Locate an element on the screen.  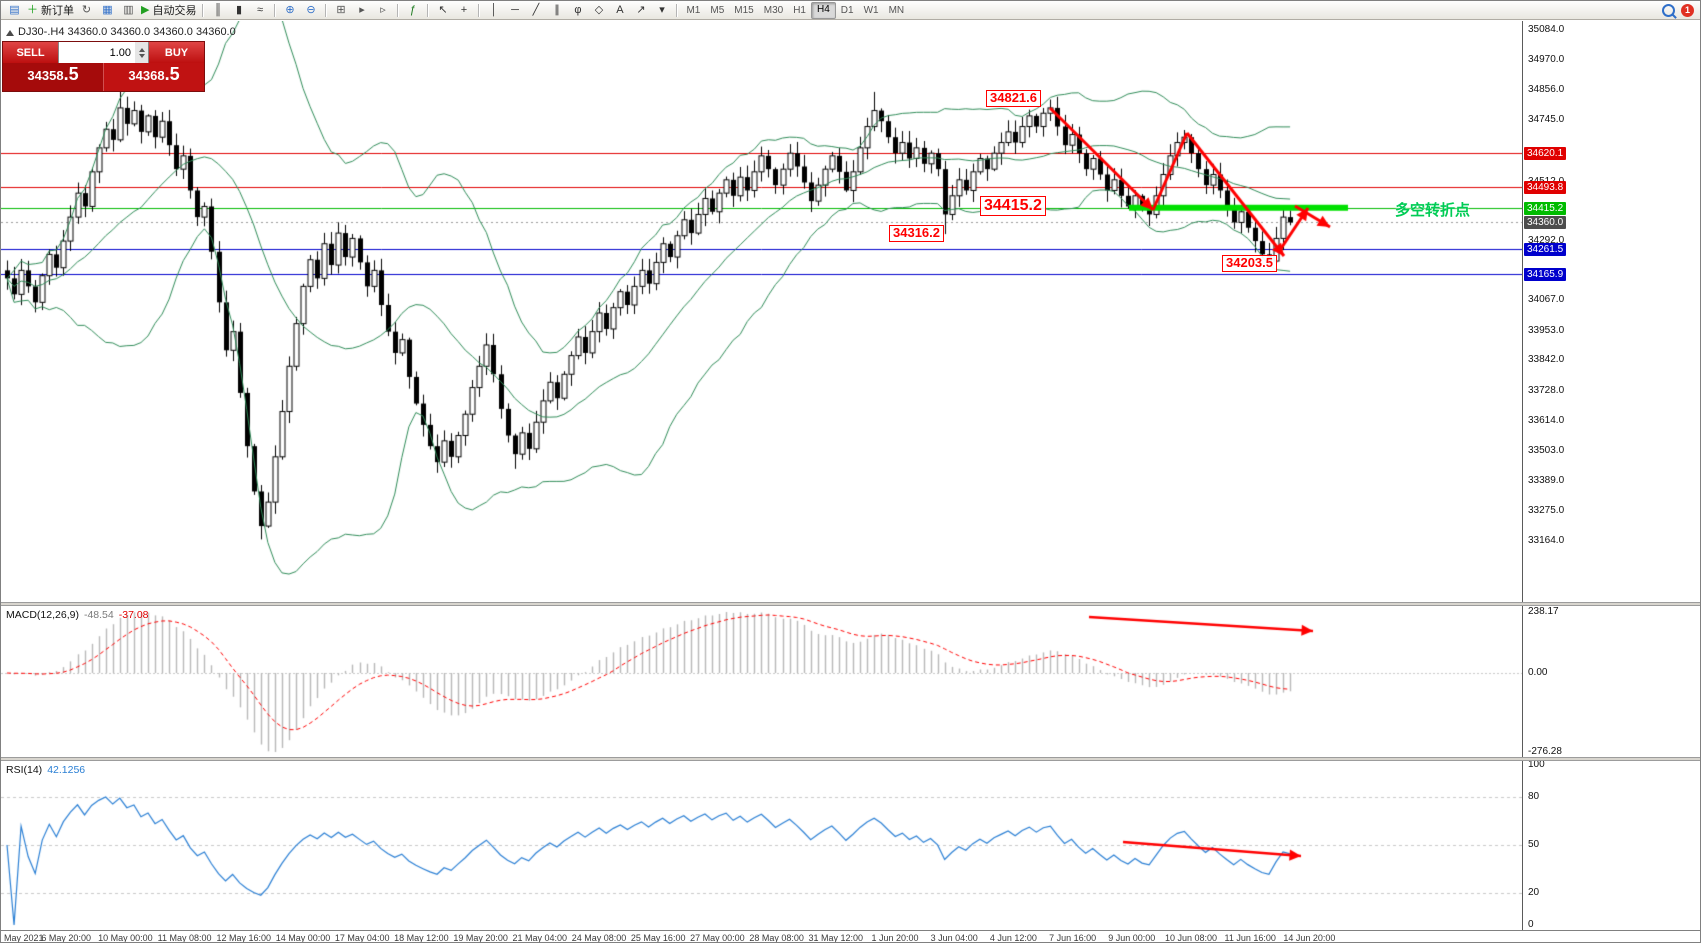
macd-scale-label: -276.28 is located at coordinates (1545, 751).